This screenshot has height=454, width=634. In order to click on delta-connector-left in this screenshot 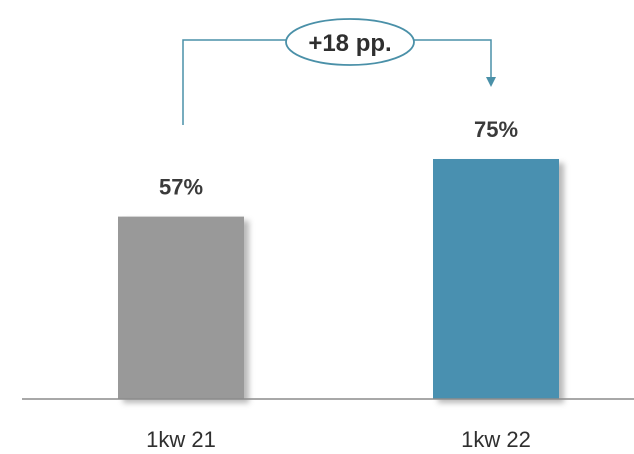, I will do `click(237, 82)`.